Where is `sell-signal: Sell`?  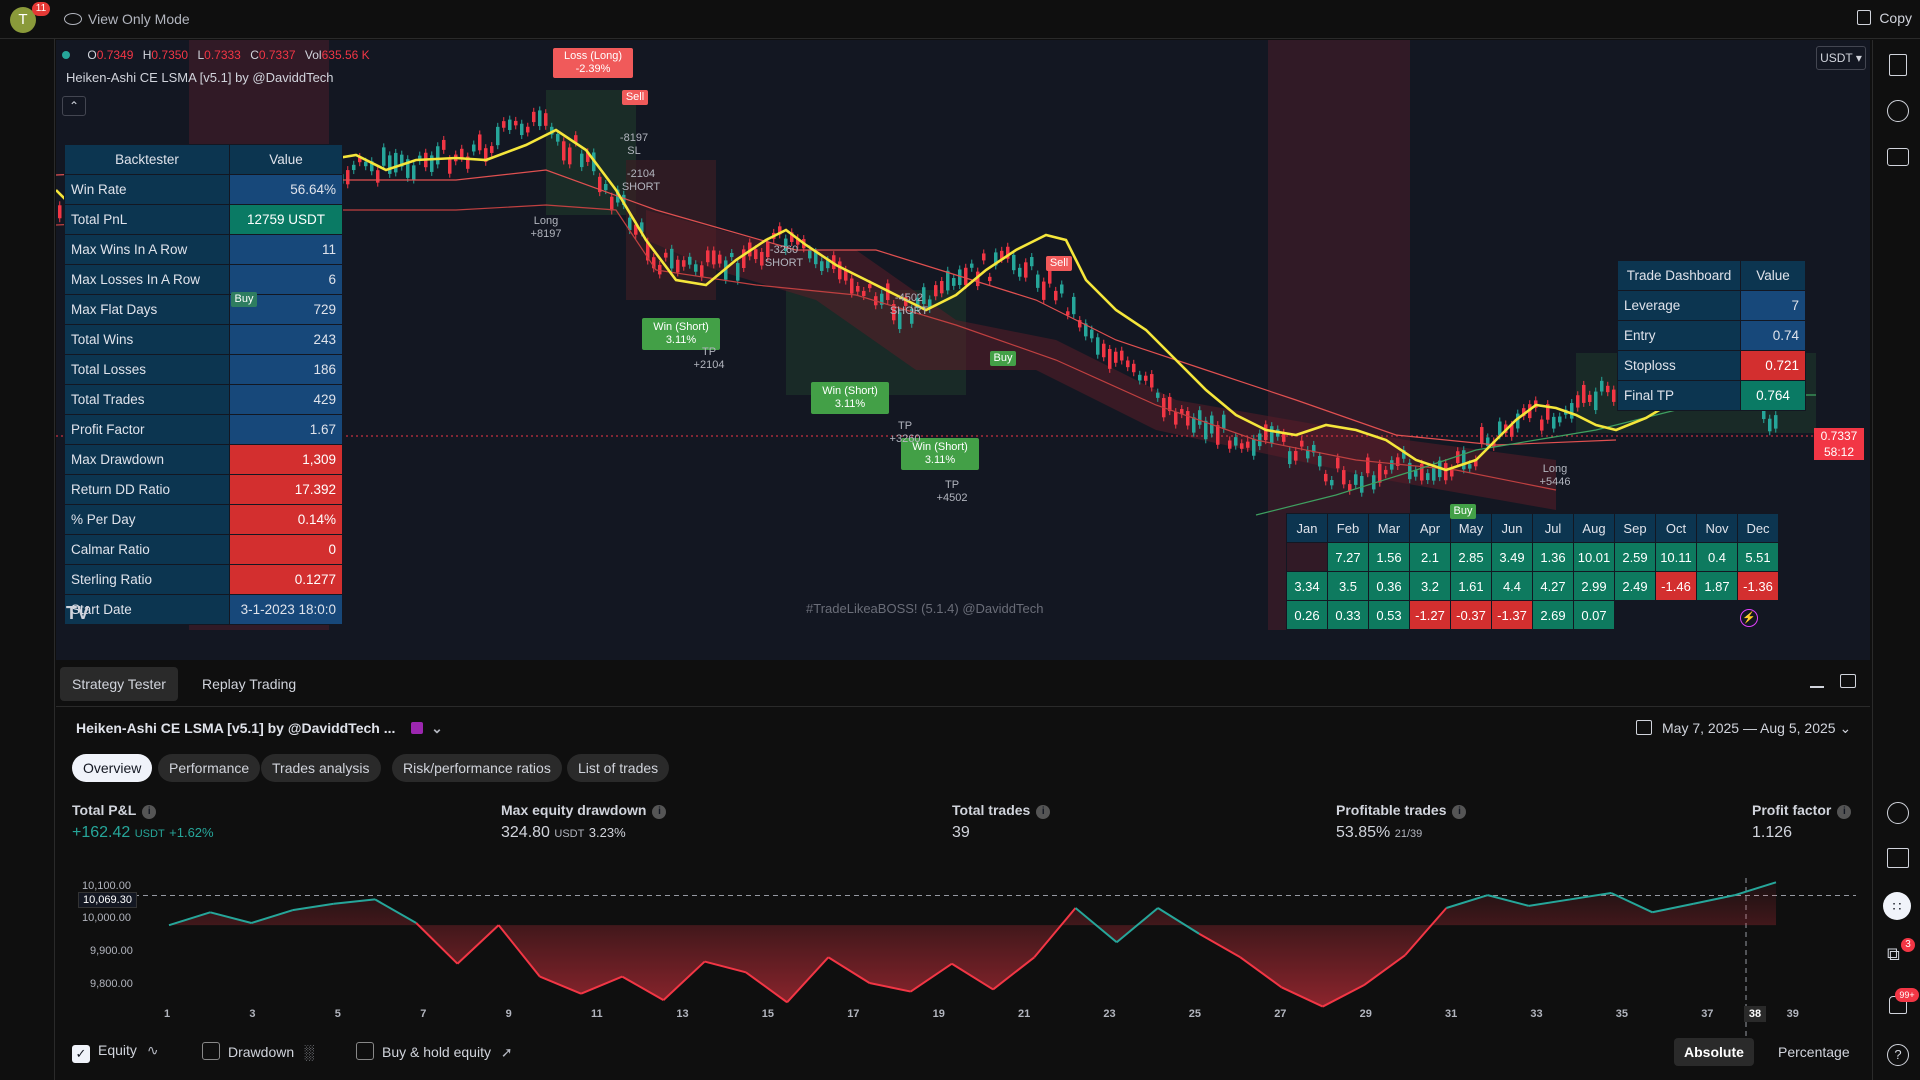 sell-signal: Sell is located at coordinates (1059, 263).